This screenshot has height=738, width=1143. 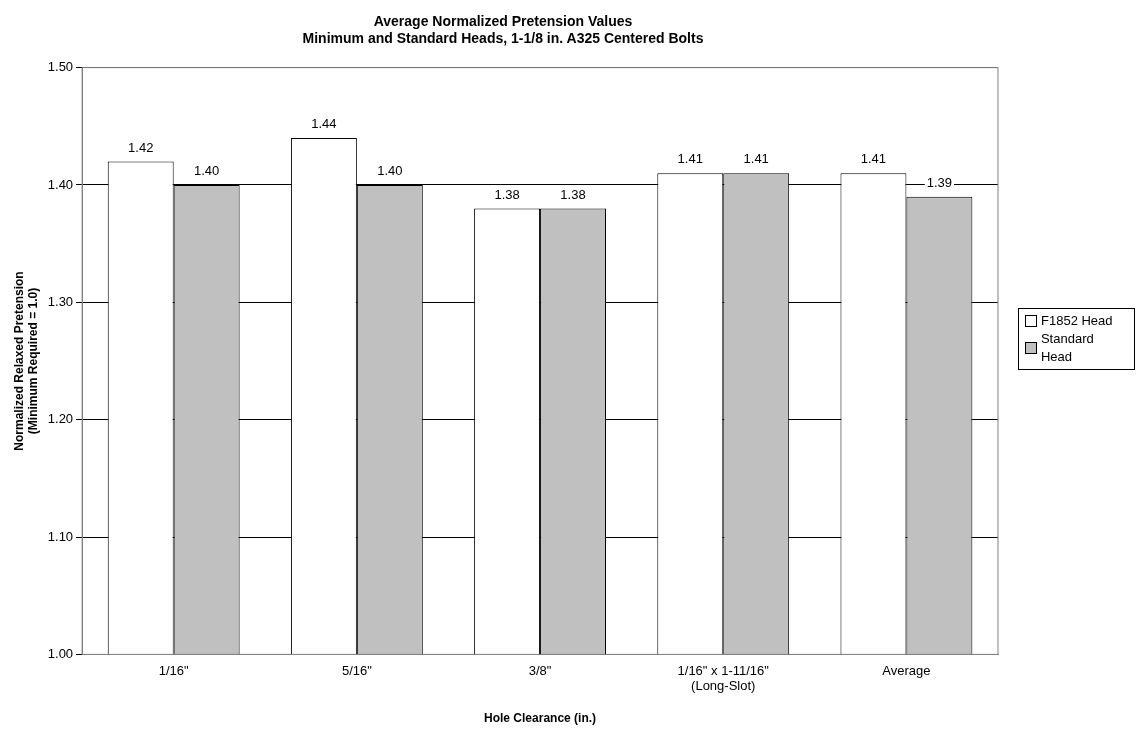 I want to click on legend-label: Standard Head, so click(x=1067, y=348).